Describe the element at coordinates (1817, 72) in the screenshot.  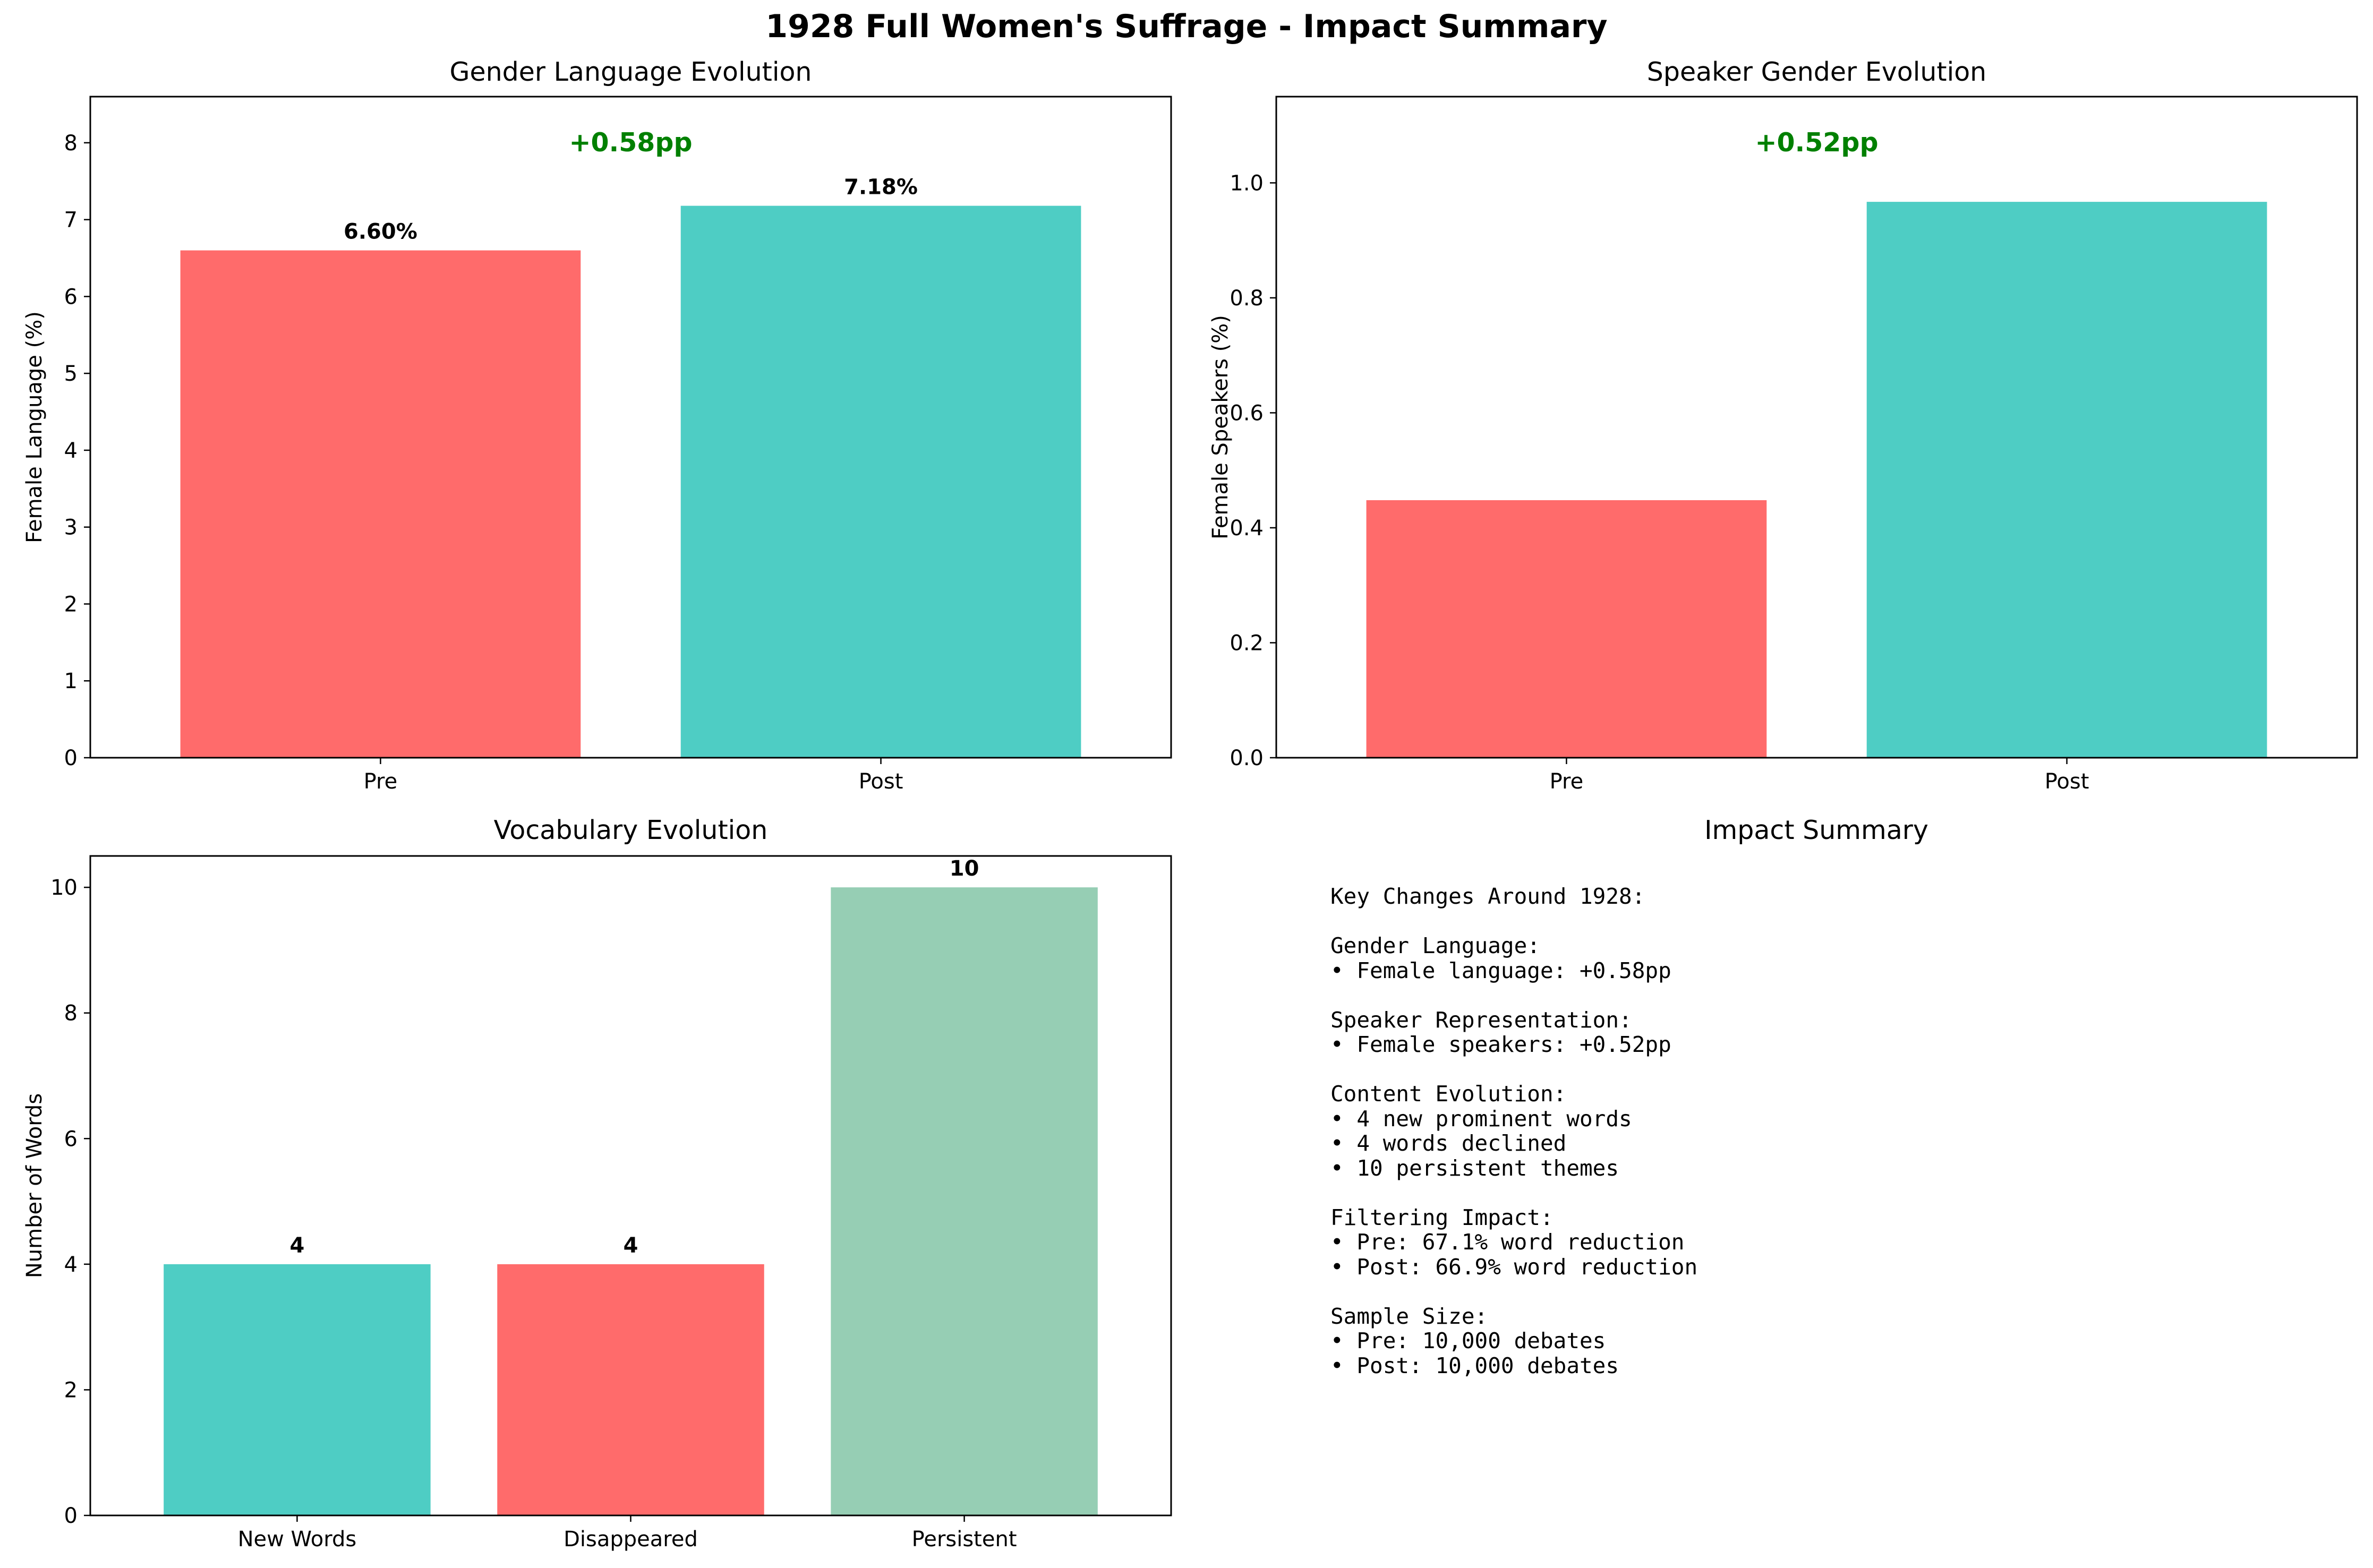
I see `chart-title: Speaker Gender Evolution` at that location.